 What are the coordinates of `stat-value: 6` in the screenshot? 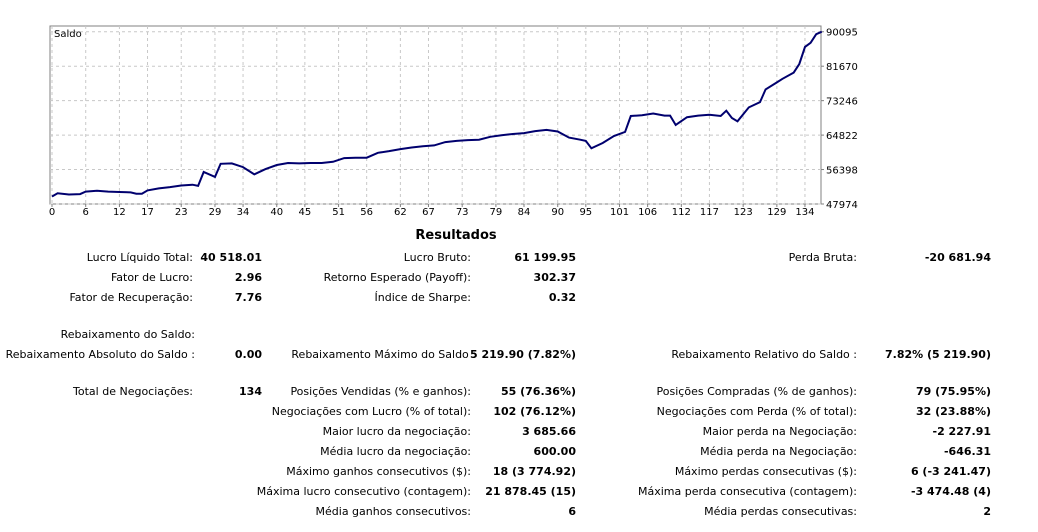 It's located at (572, 511).